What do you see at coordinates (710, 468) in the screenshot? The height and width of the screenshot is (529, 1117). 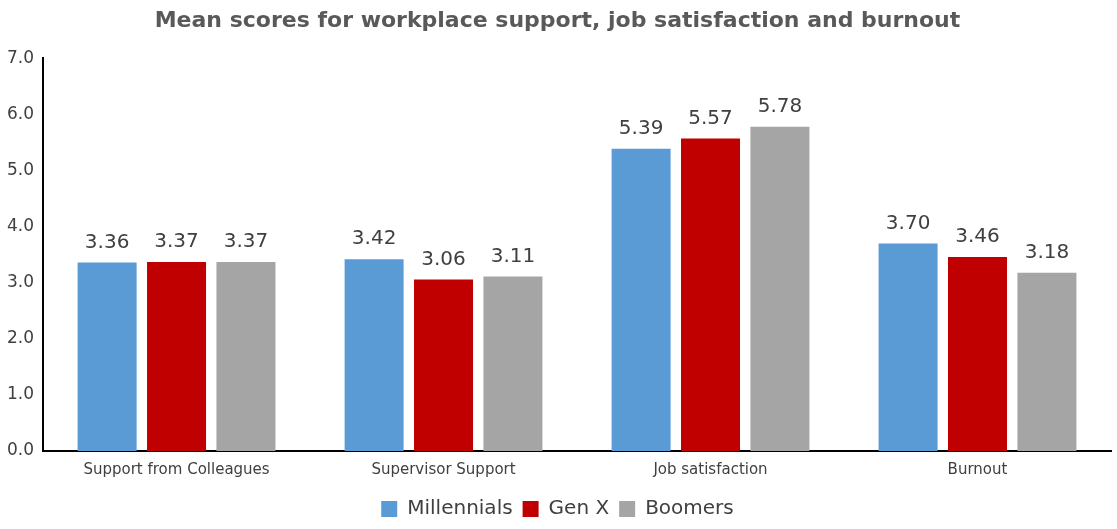 I see `x-tick-label: Job satisfaction` at bounding box center [710, 468].